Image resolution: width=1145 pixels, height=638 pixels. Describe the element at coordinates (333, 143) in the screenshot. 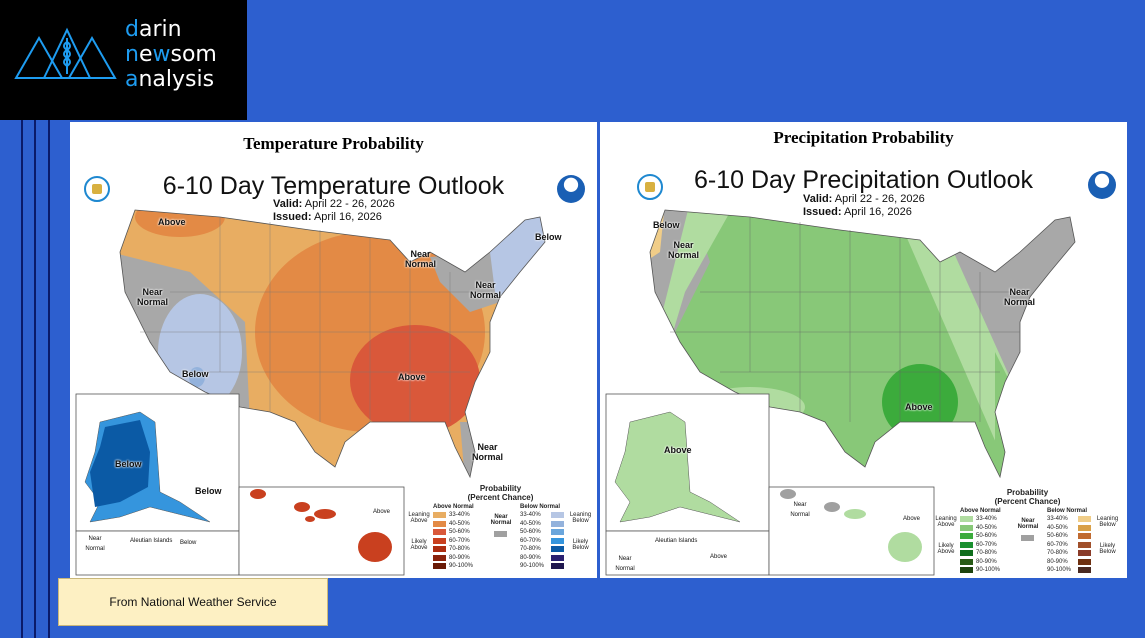

I see `panel-title: Temperature Probability` at that location.